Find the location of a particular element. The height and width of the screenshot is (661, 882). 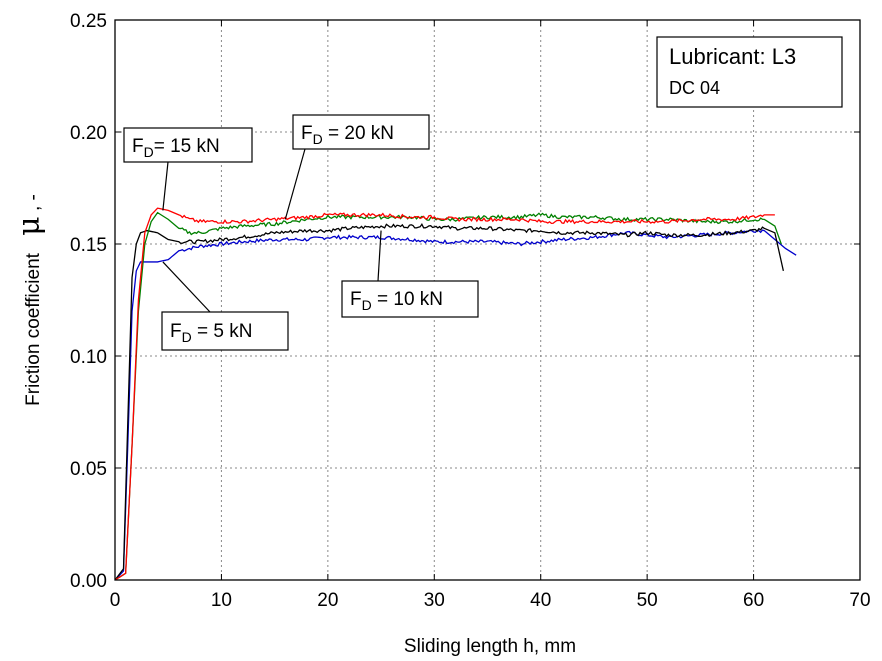

annotation-fd15: FD= 15 kN is located at coordinates (188, 169).